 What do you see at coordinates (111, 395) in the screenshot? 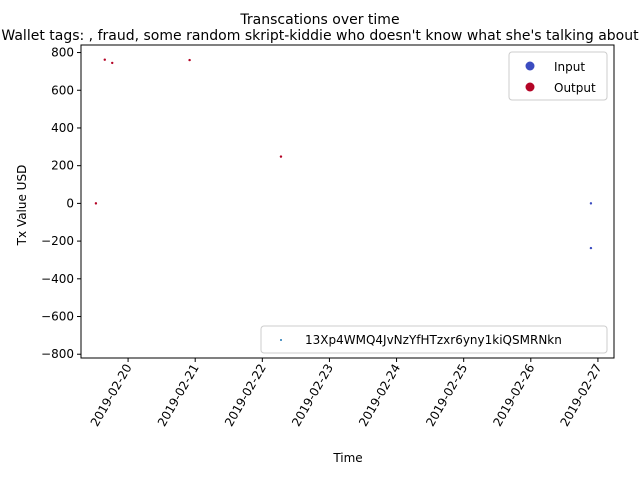
I see `x-tick-label: 2019-02-20` at bounding box center [111, 395].